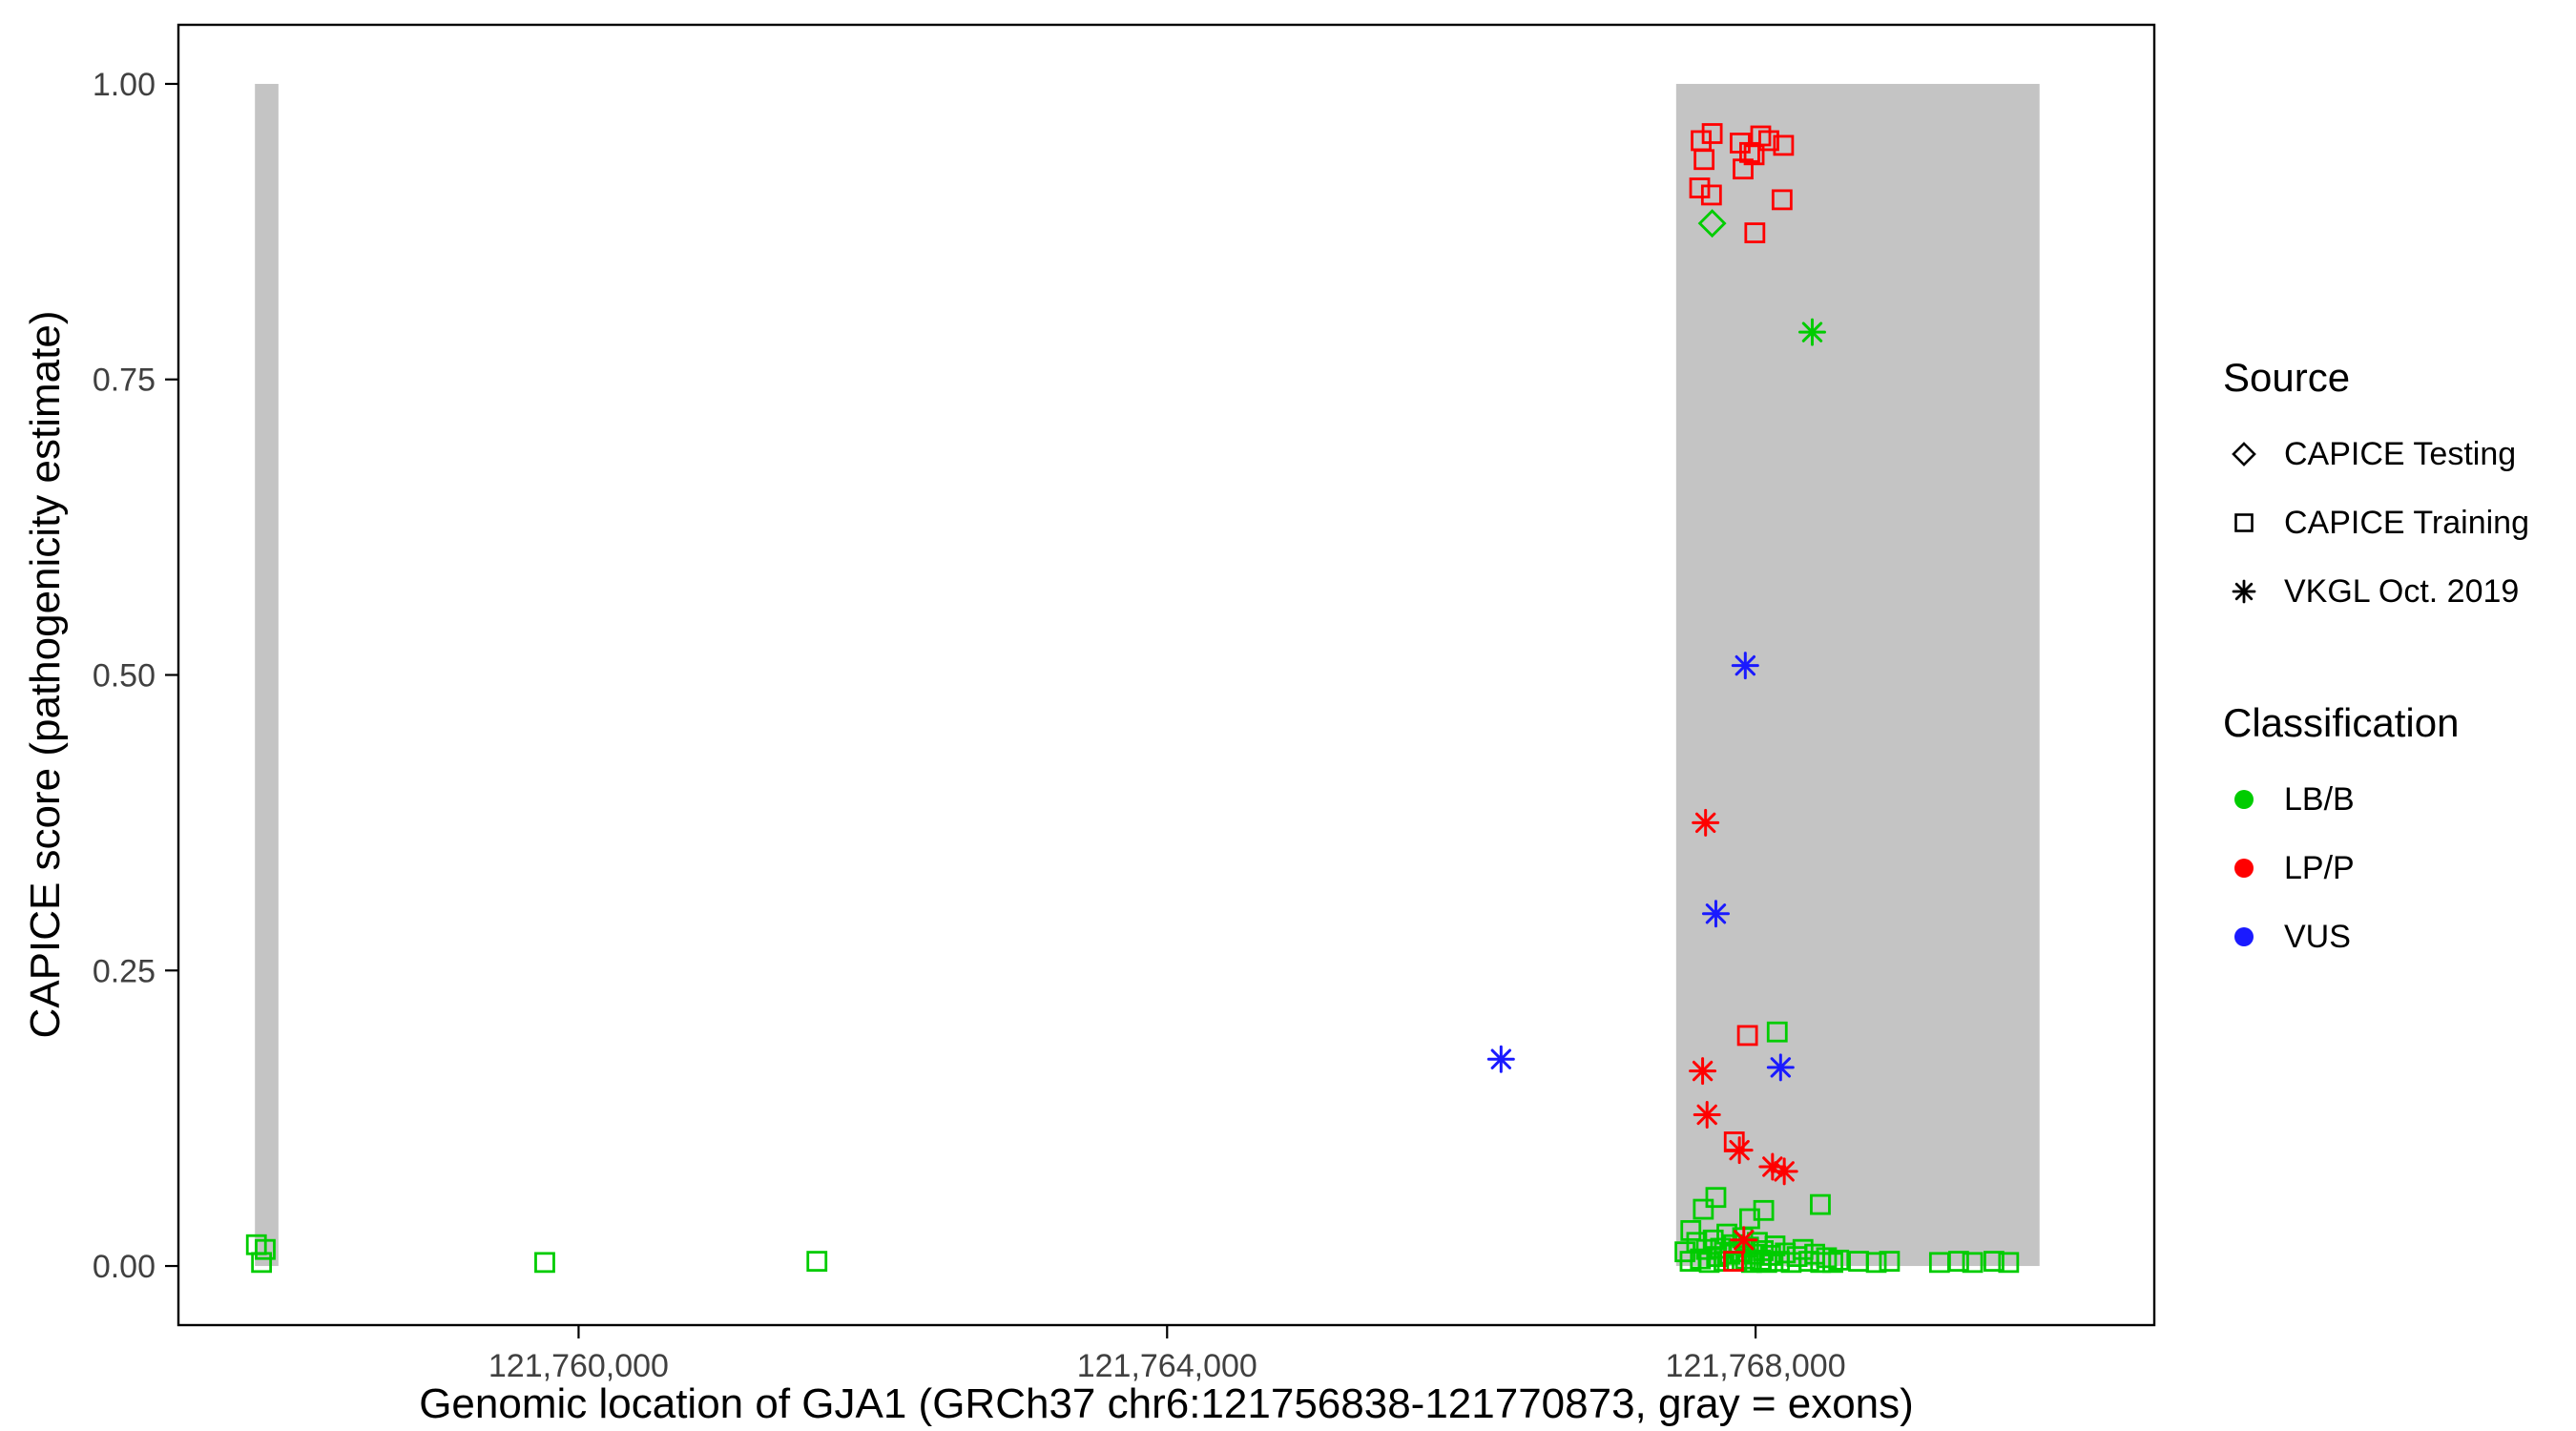  What do you see at coordinates (124, 676) in the screenshot?
I see `y-tick-label: 0.50` at bounding box center [124, 676].